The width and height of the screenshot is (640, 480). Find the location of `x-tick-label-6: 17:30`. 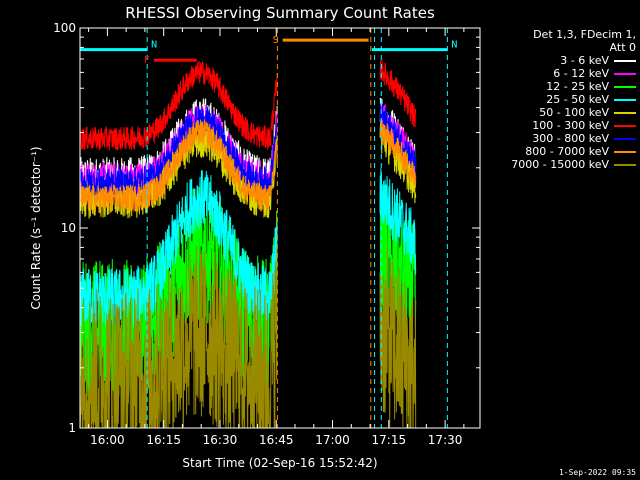

x-tick-label-6: 17:30 is located at coordinates (445, 440).